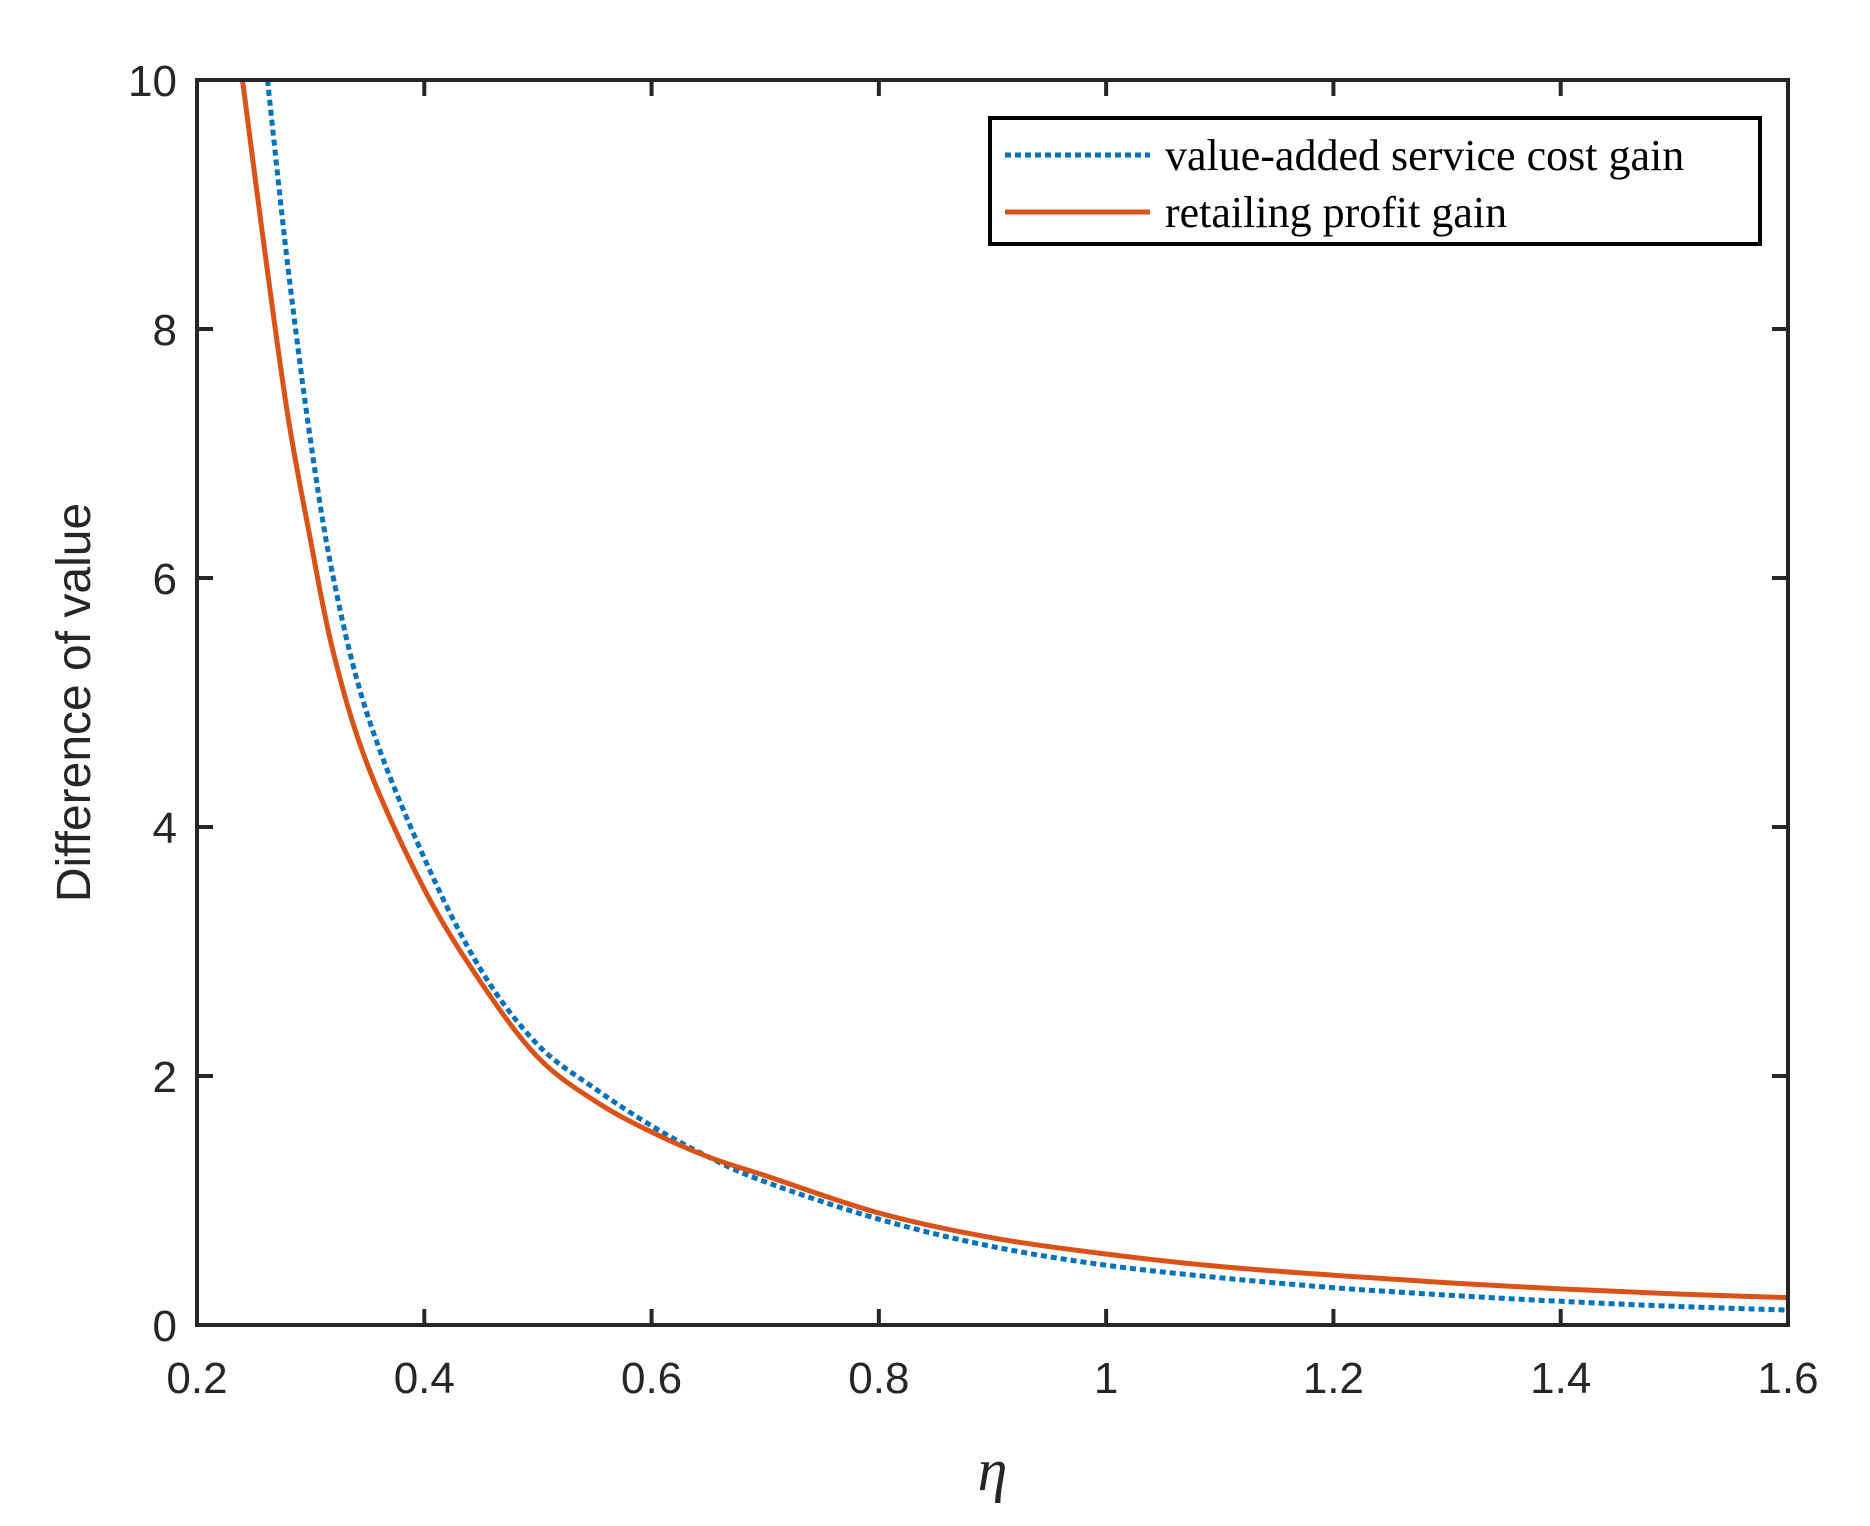 Image resolution: width=1870 pixels, height=1526 pixels. Describe the element at coordinates (1560, 1378) in the screenshot. I see `x-tick-label: 1.4` at that location.